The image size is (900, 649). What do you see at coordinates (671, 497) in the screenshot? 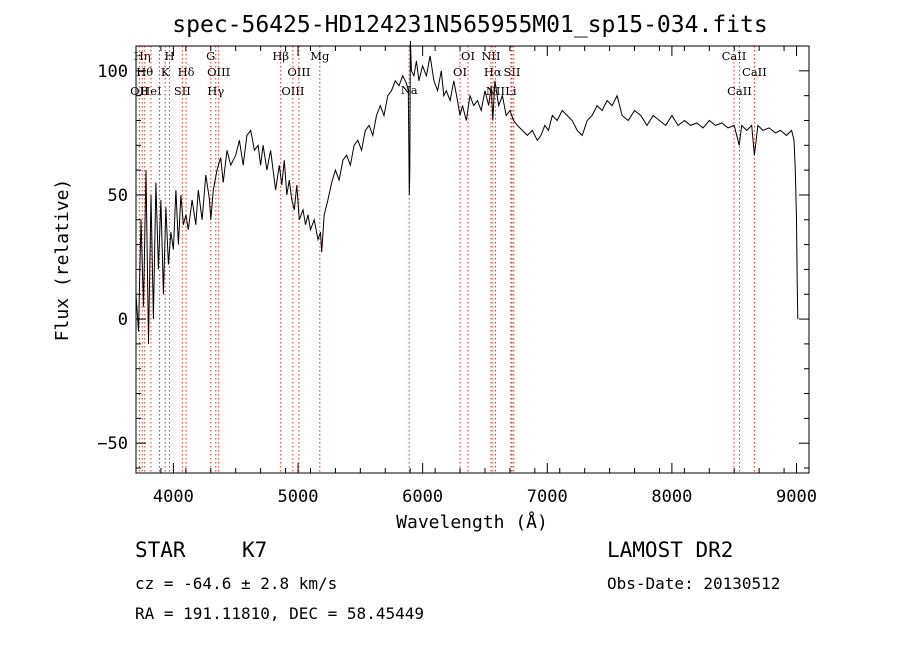
I see `x-tick-label: 8000` at bounding box center [671, 497].